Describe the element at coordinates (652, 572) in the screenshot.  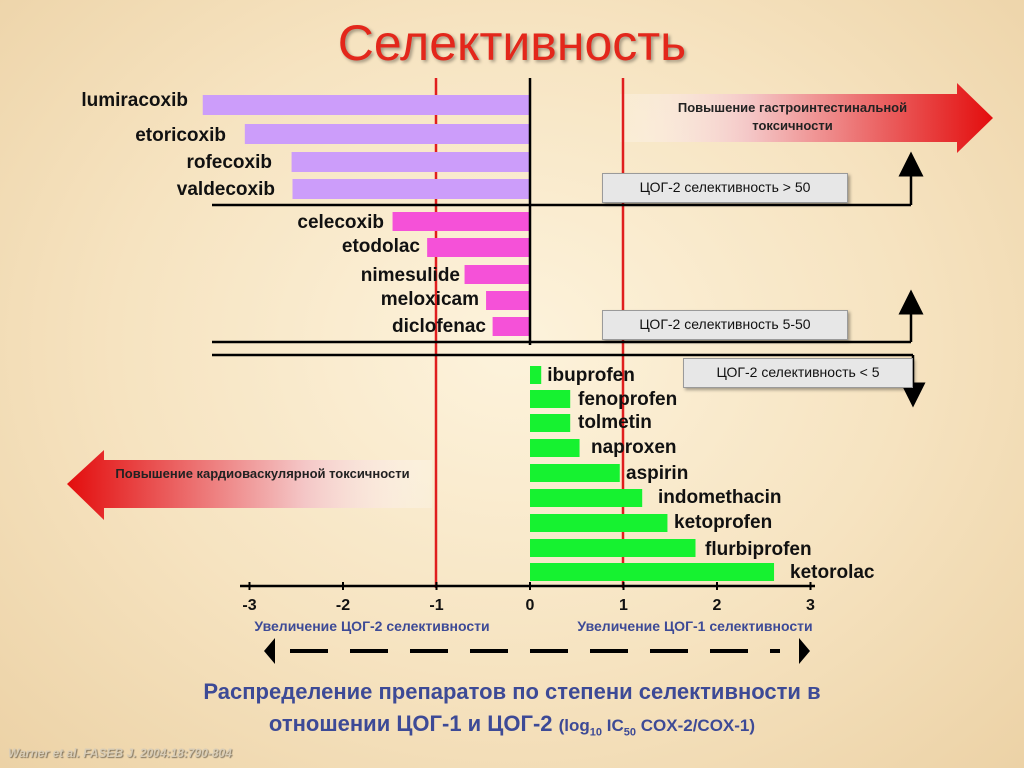
I see `bar-ketorolac` at that location.